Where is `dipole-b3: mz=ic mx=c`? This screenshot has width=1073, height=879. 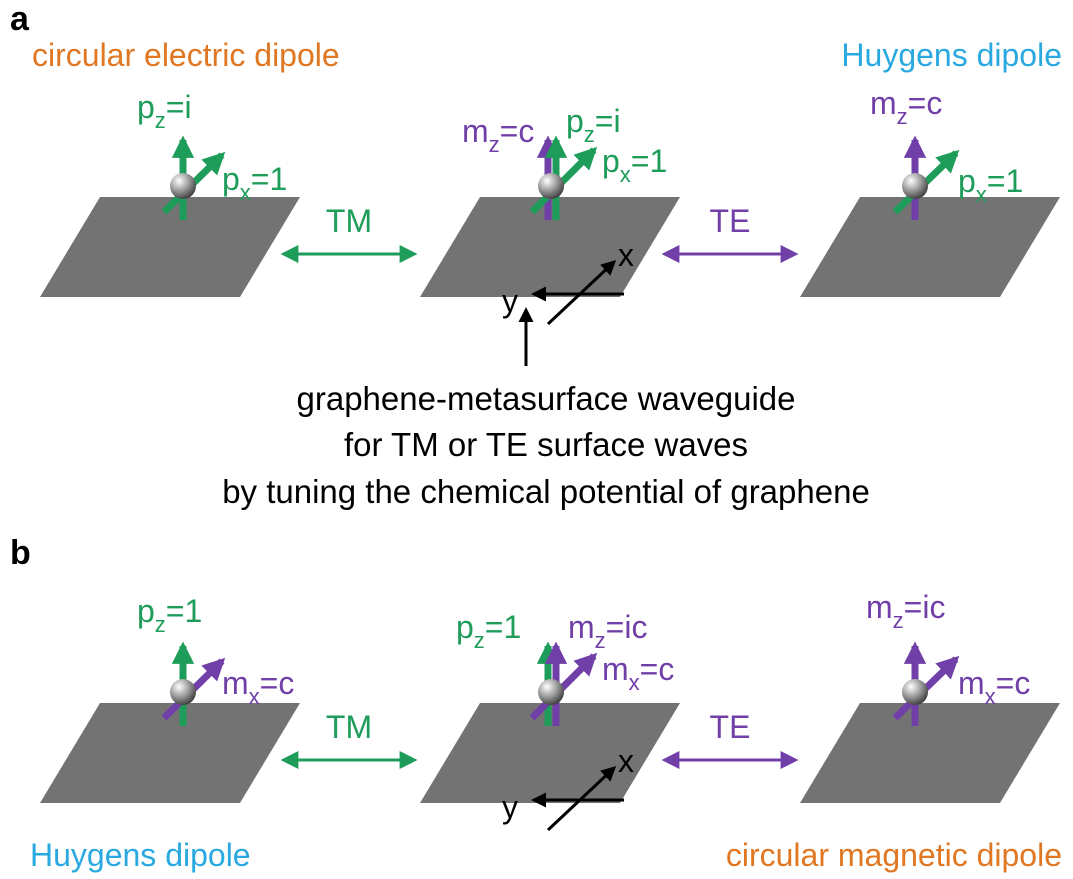
dipole-b3: mz=ic mx=c is located at coordinates (948, 657).